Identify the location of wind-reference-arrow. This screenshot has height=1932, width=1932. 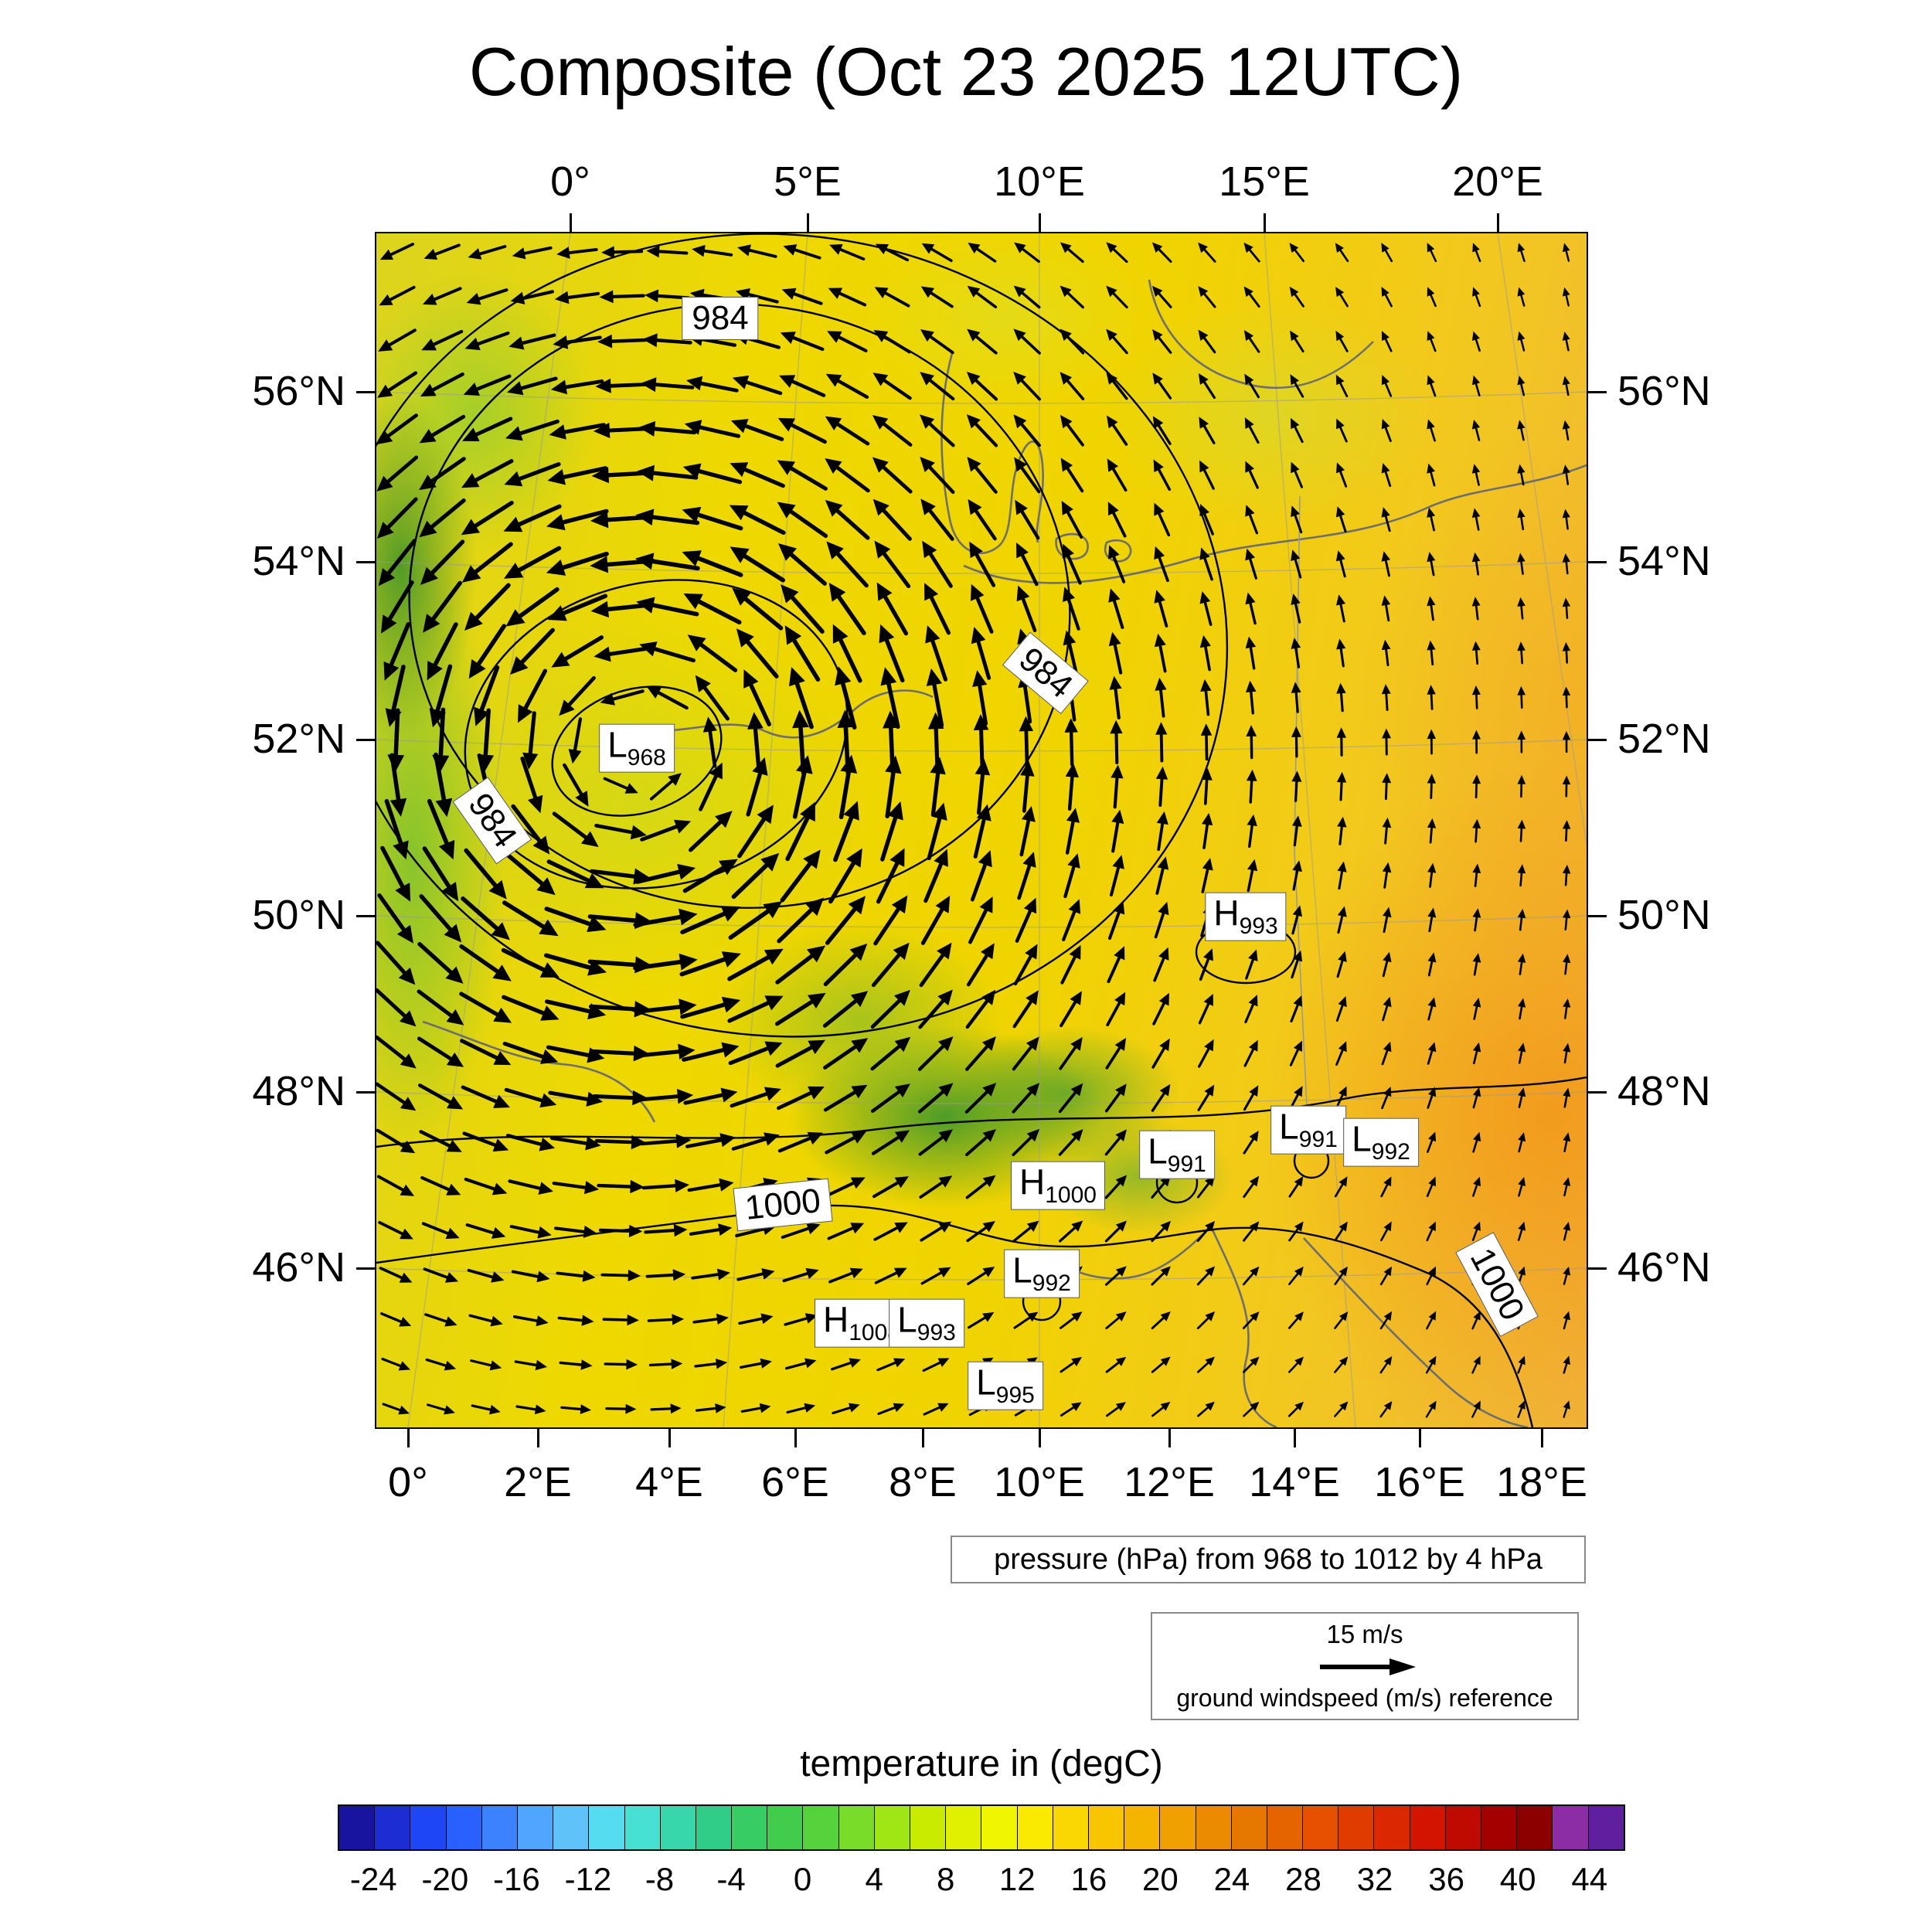
(1368, 1667).